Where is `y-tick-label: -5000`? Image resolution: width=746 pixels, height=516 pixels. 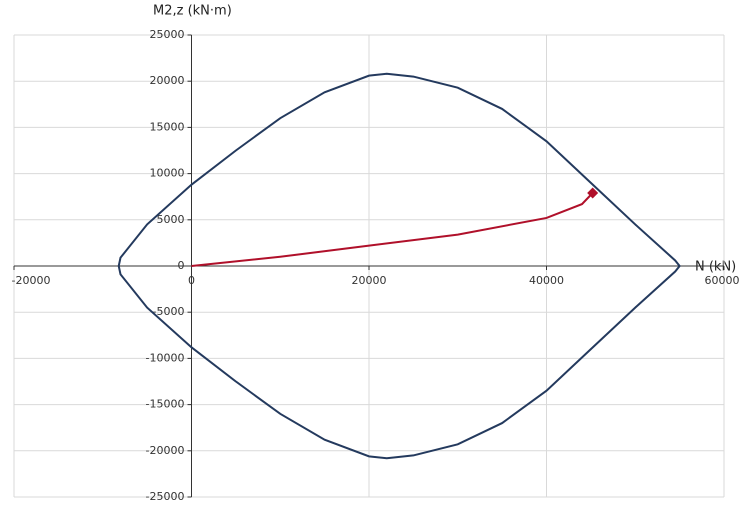 y-tick-label: -5000 is located at coordinates (169, 311).